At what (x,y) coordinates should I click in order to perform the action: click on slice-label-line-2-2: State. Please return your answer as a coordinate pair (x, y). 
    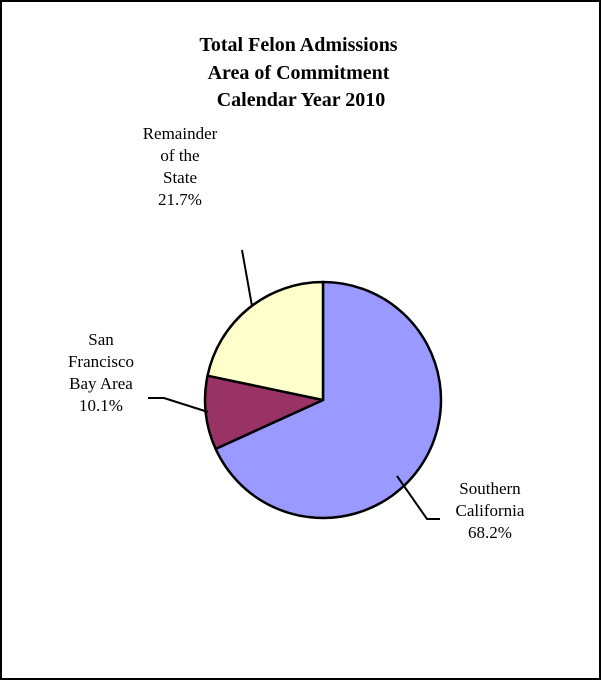
    Looking at the image, I should click on (180, 177).